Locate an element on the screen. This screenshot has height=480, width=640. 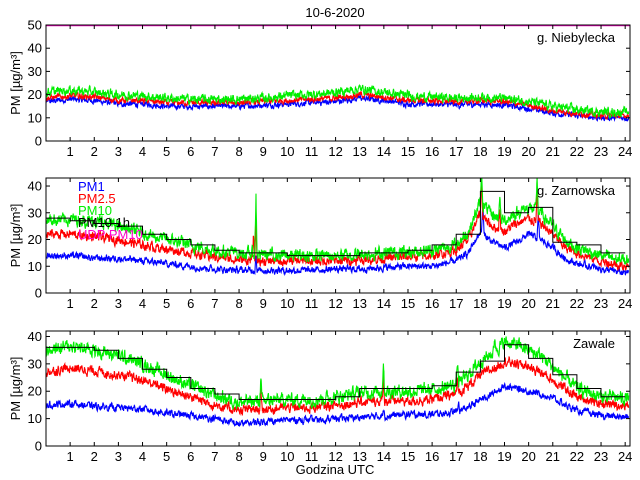
y-axis-label: PM [µg/m³] is located at coordinates (15, 236).